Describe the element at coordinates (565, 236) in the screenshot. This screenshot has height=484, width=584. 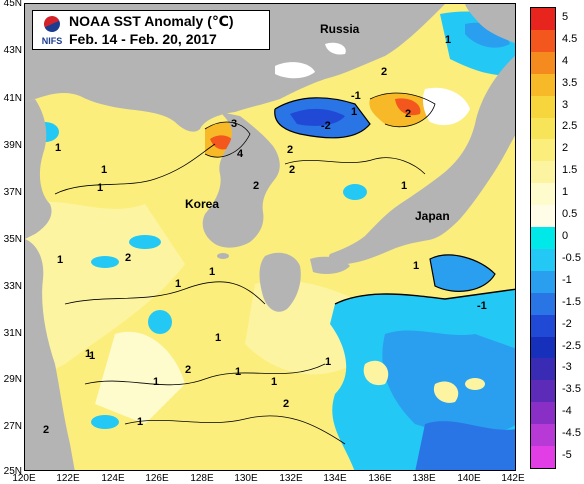
I see `colorbar-tick-label: 0` at that location.